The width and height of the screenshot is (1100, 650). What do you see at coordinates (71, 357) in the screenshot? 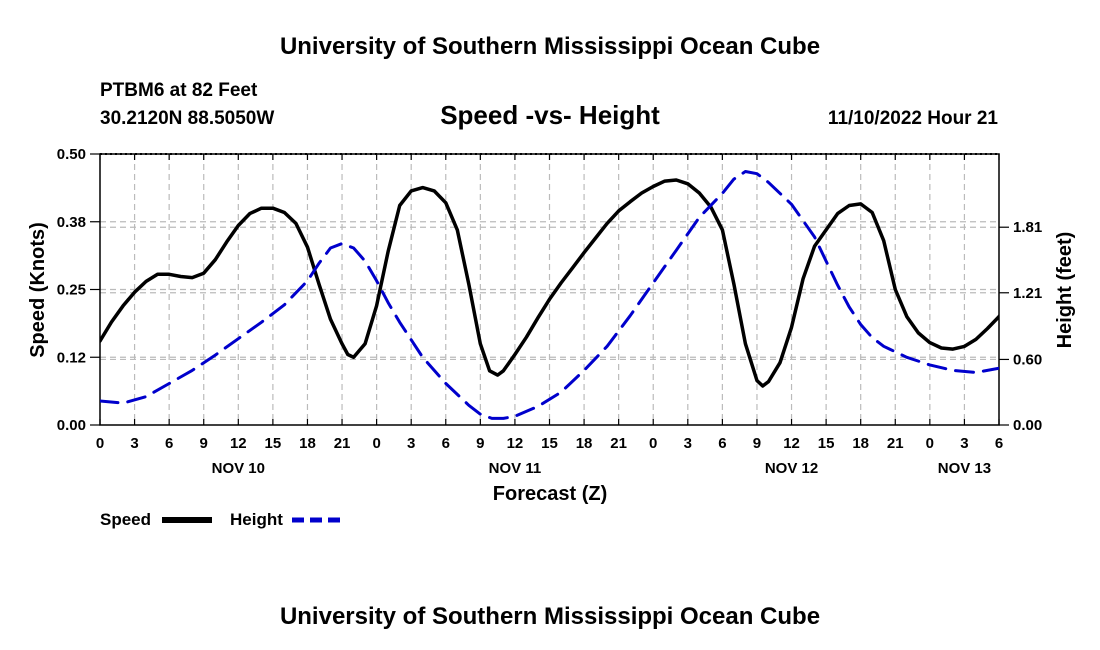
I see `y-tick-label-left: 0.12` at bounding box center [71, 357].